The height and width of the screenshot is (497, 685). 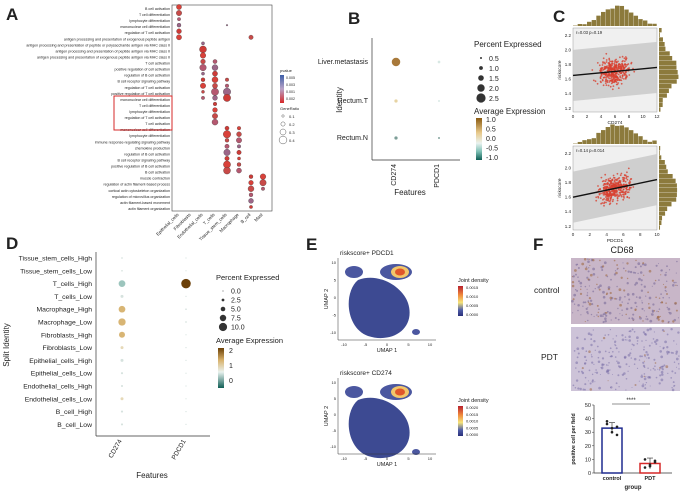 What do you see at coordinates (408, 458) in the screenshot?
I see `panel-e-xtick: 5` at bounding box center [408, 458].